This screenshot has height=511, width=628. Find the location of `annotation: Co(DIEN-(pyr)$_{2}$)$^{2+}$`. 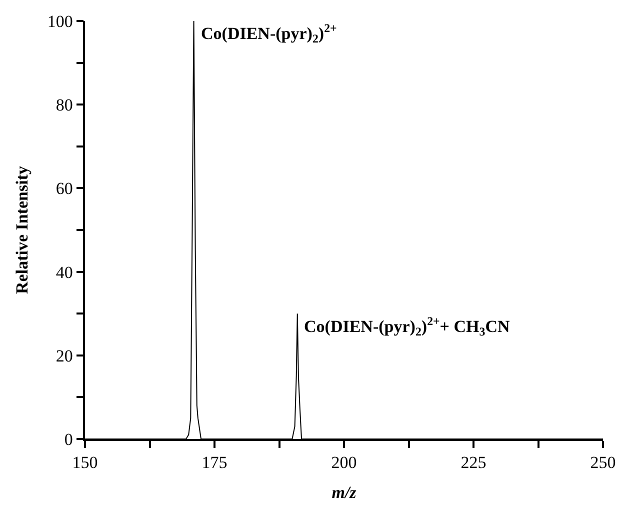

annotation: Co(DIEN-(pyr)$_{2}$)$^{2+}$ is located at coordinates (269, 33).